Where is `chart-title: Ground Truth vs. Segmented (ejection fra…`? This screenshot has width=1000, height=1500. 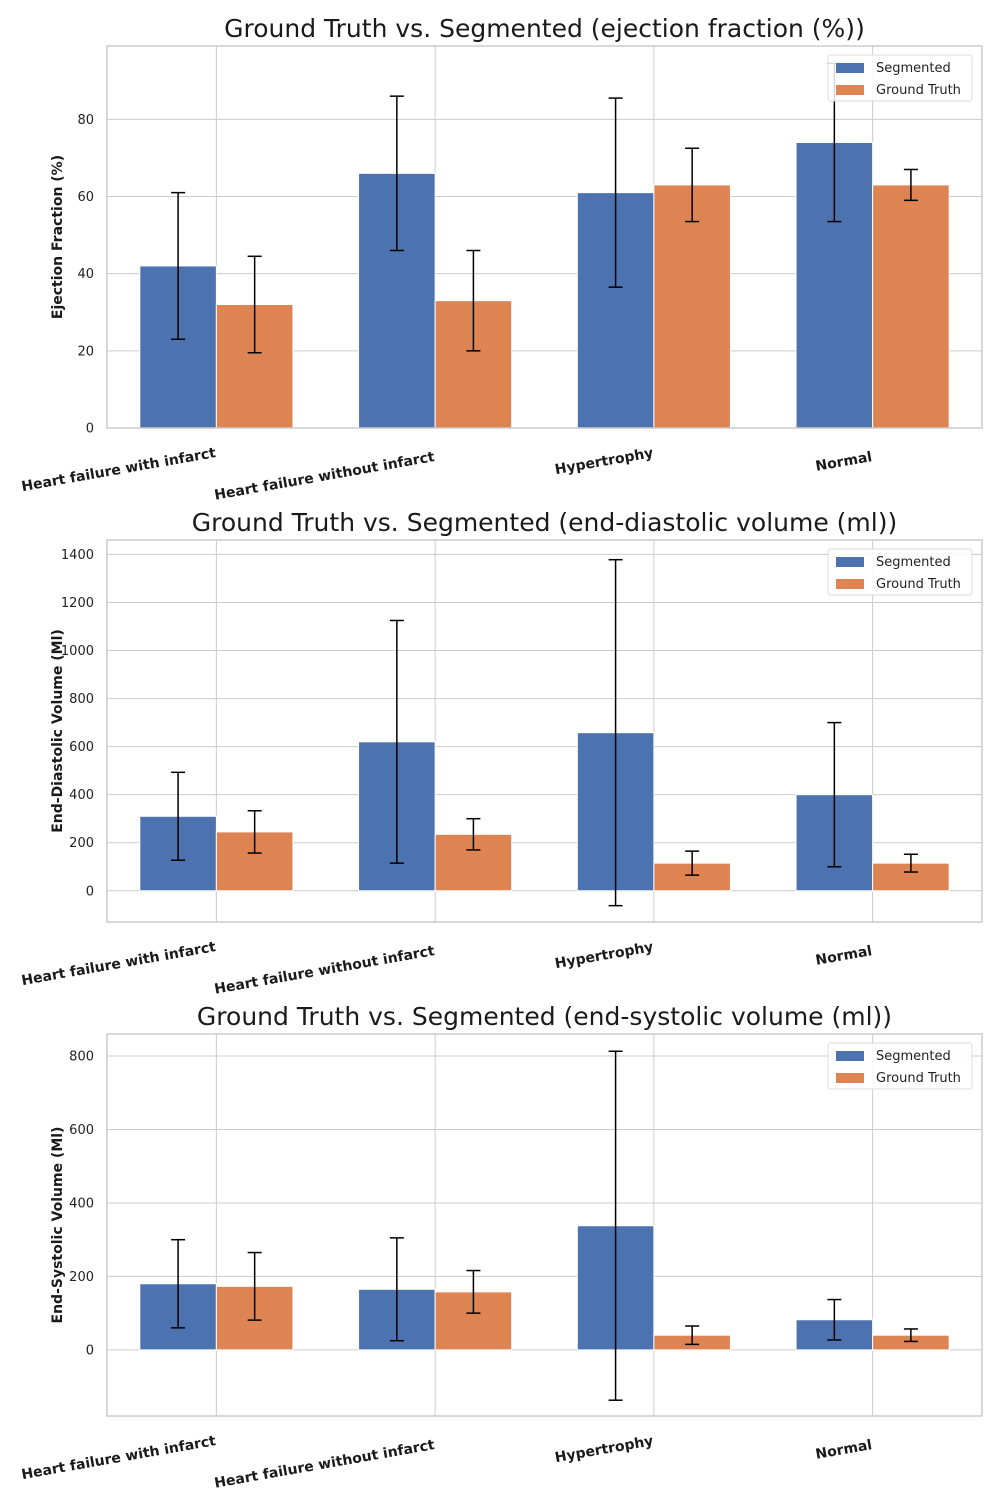 chart-title: Ground Truth vs. Segmented (ejection fra… is located at coordinates (544, 28).